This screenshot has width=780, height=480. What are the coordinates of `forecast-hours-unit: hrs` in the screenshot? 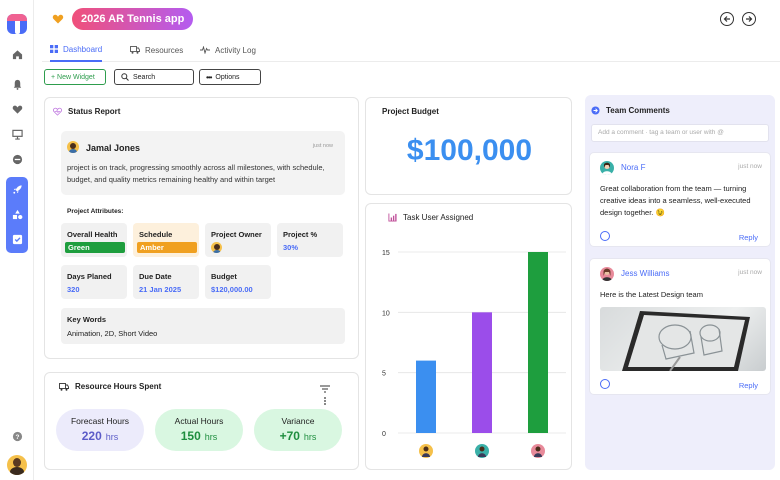 It's located at (112, 437).